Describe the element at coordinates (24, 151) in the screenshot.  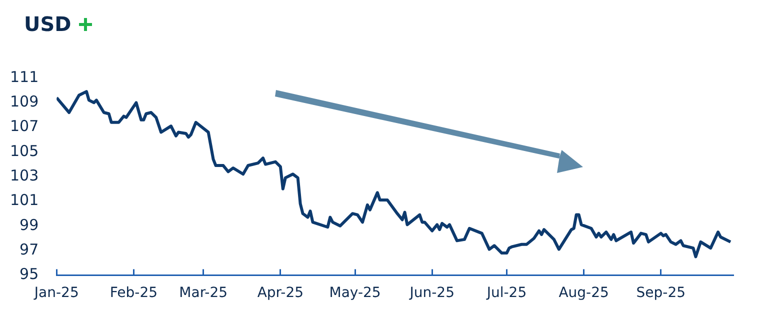
I see `y-tick-label: 105` at that location.